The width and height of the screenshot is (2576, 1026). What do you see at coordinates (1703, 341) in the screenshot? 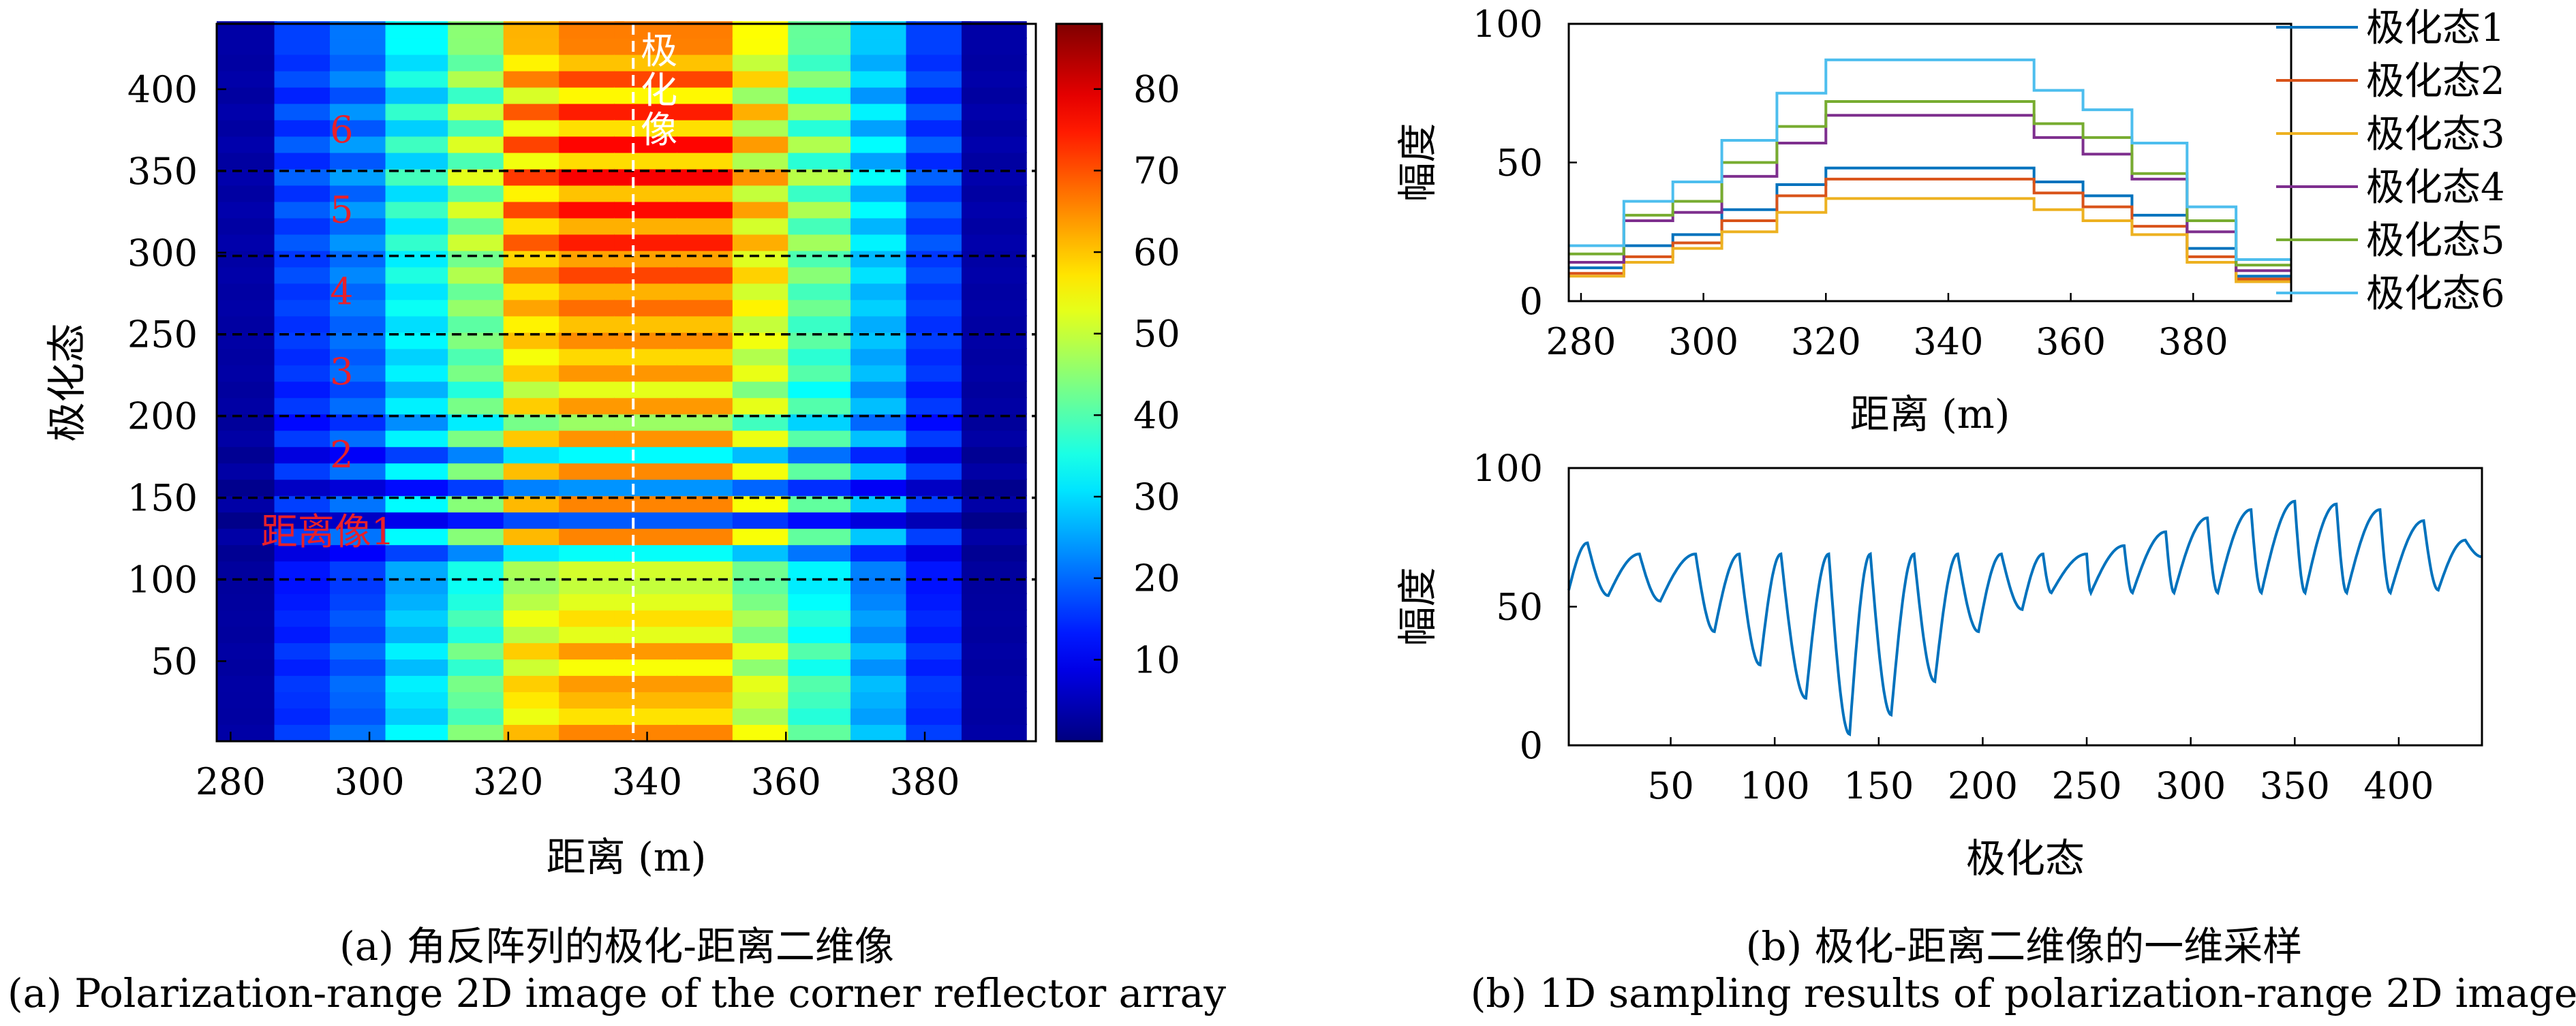
I see `x-tick-label: 300` at bounding box center [1703, 341].